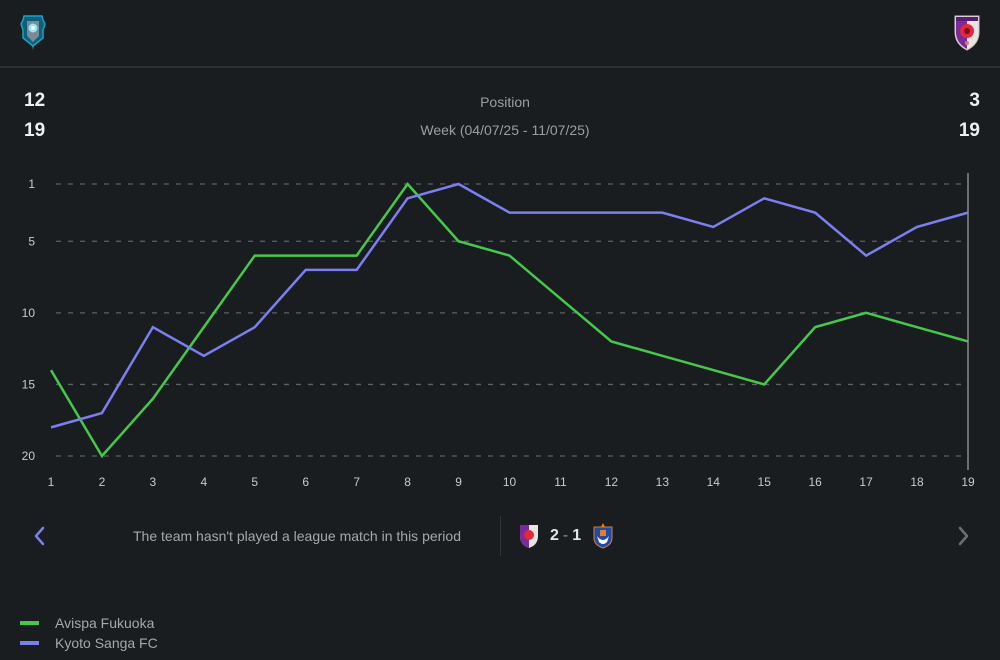  What do you see at coordinates (305, 482) in the screenshot?
I see `x-tick-label: 6` at bounding box center [305, 482].